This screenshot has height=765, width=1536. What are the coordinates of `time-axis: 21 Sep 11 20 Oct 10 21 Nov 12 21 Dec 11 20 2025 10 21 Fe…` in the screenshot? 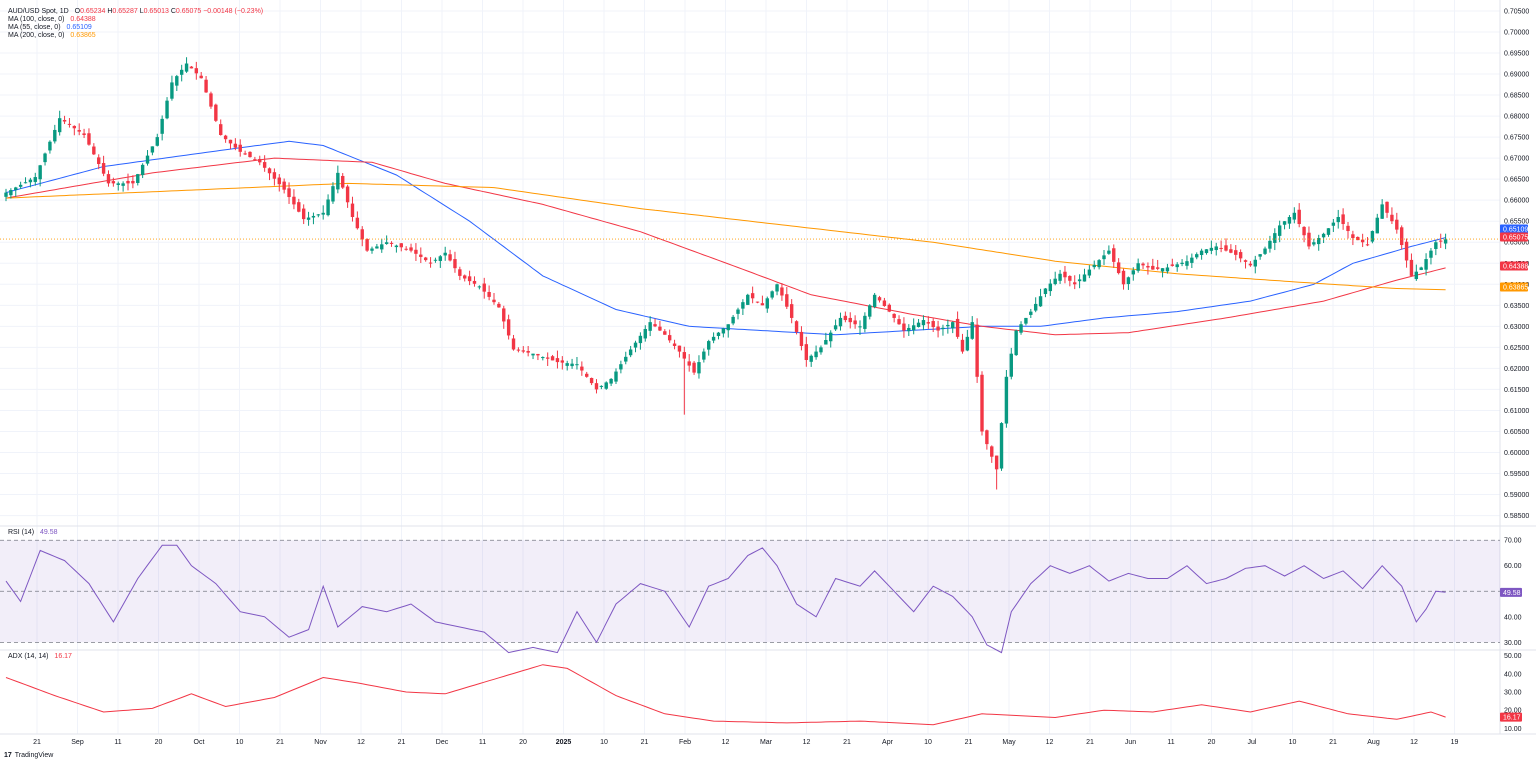 It's located at (745, 742).